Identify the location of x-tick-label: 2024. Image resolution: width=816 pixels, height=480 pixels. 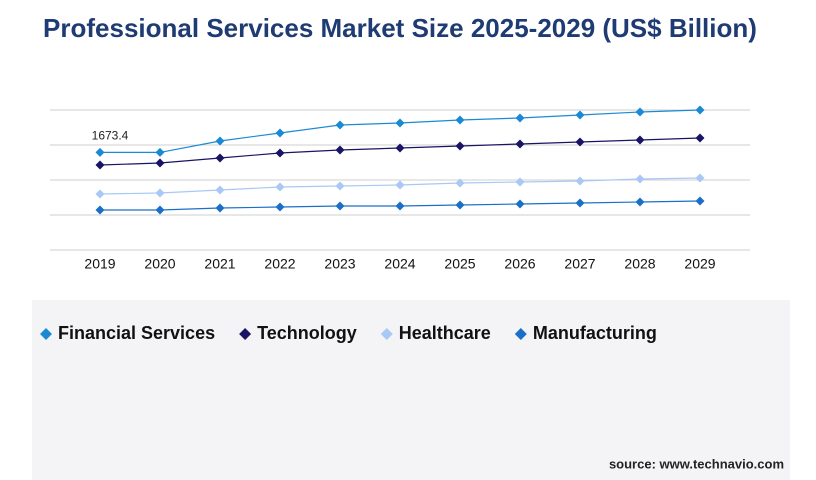
(399, 264).